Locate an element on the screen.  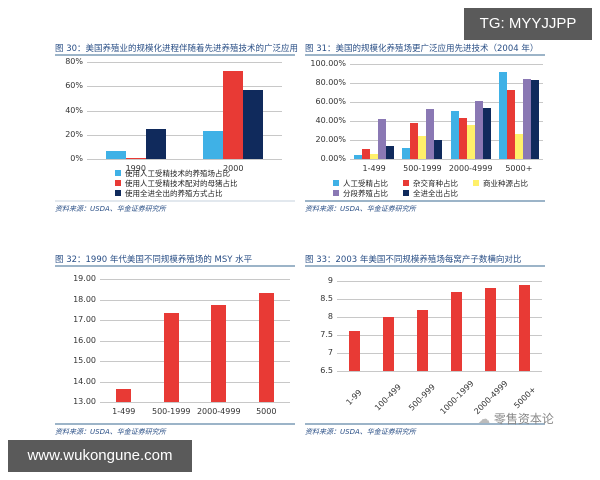
legend-item: 商业种源占比 is located at coordinates (508, 183).